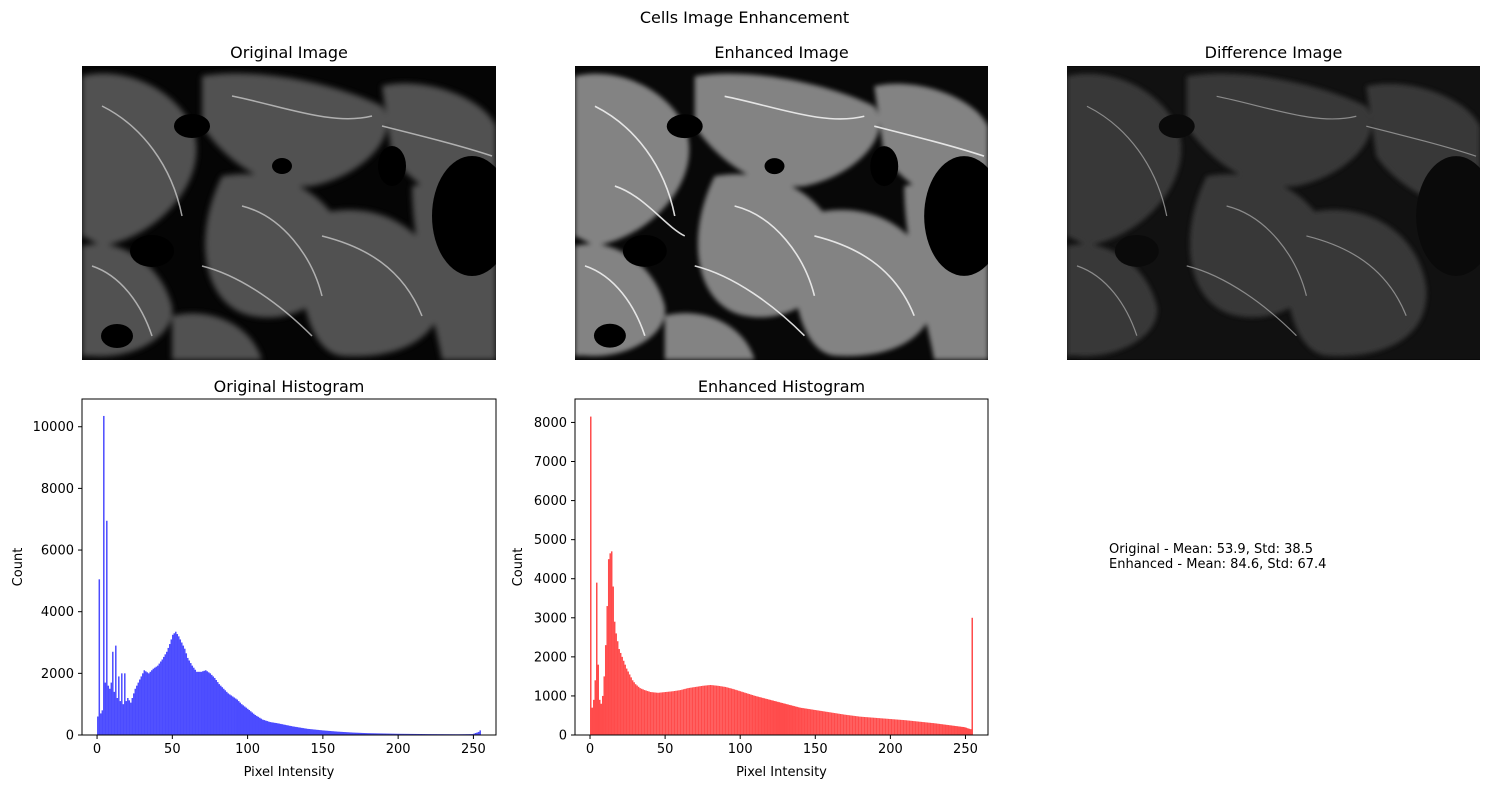 The height and width of the screenshot is (788, 1489). I want to click on stats-enhanced: Enhanced - Mean: 84.6, Std: 67.4, so click(1218, 564).